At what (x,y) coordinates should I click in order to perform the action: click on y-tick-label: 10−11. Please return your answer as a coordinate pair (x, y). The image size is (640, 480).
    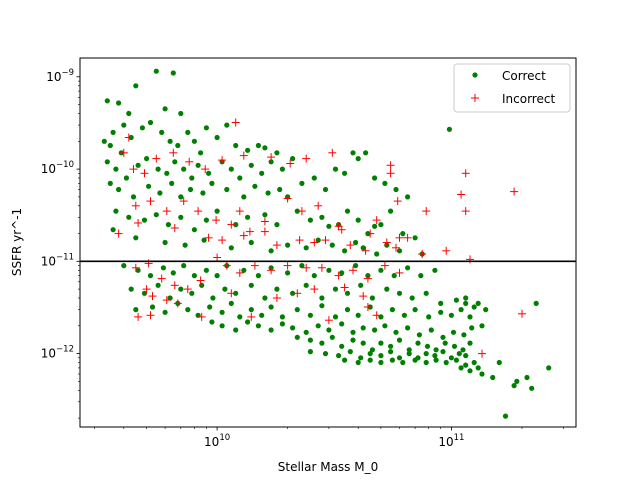
    Looking at the image, I should click on (57, 260).